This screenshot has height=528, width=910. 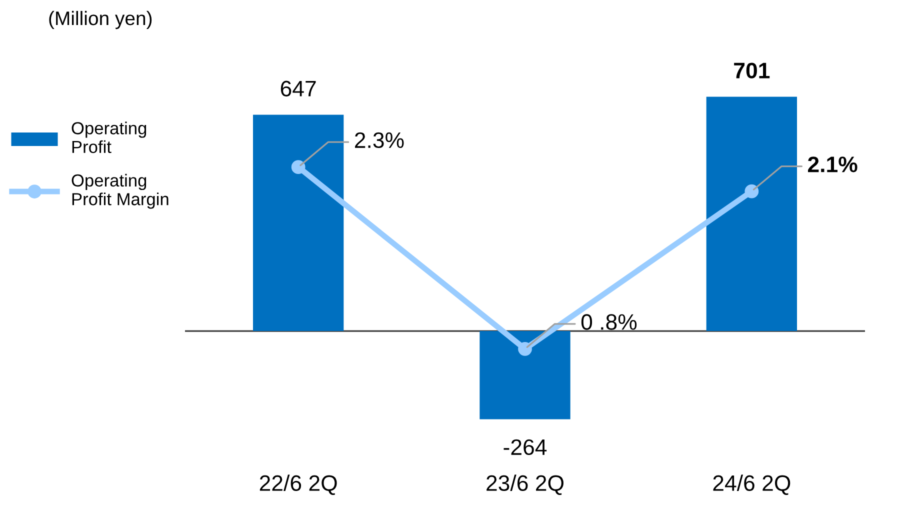 I want to click on x-tick-label: 22/6 2Q, so click(x=298, y=484).